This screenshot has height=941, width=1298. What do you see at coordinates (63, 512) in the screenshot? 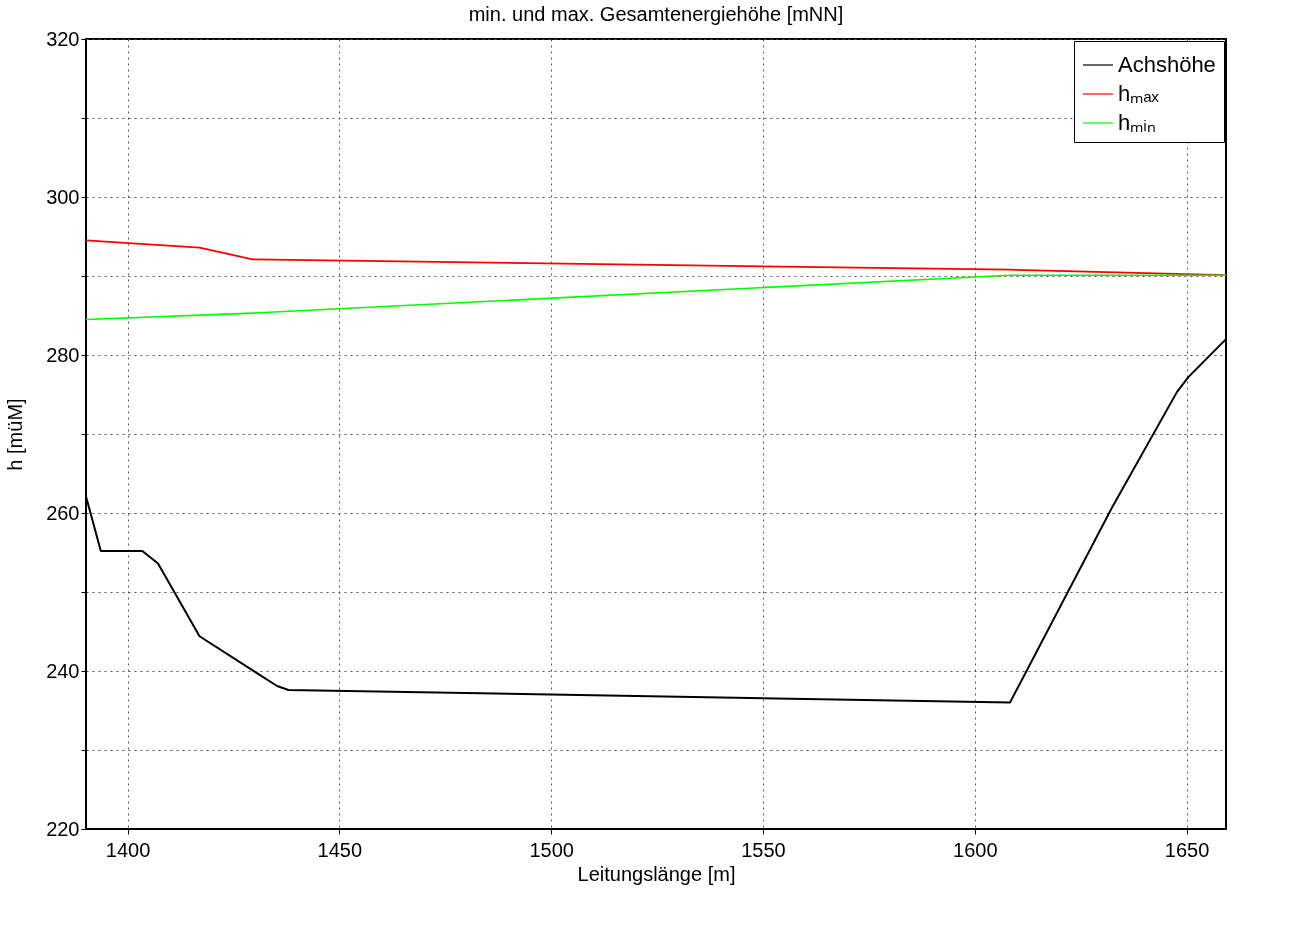
I see `y-tick-label: 260` at bounding box center [63, 512].